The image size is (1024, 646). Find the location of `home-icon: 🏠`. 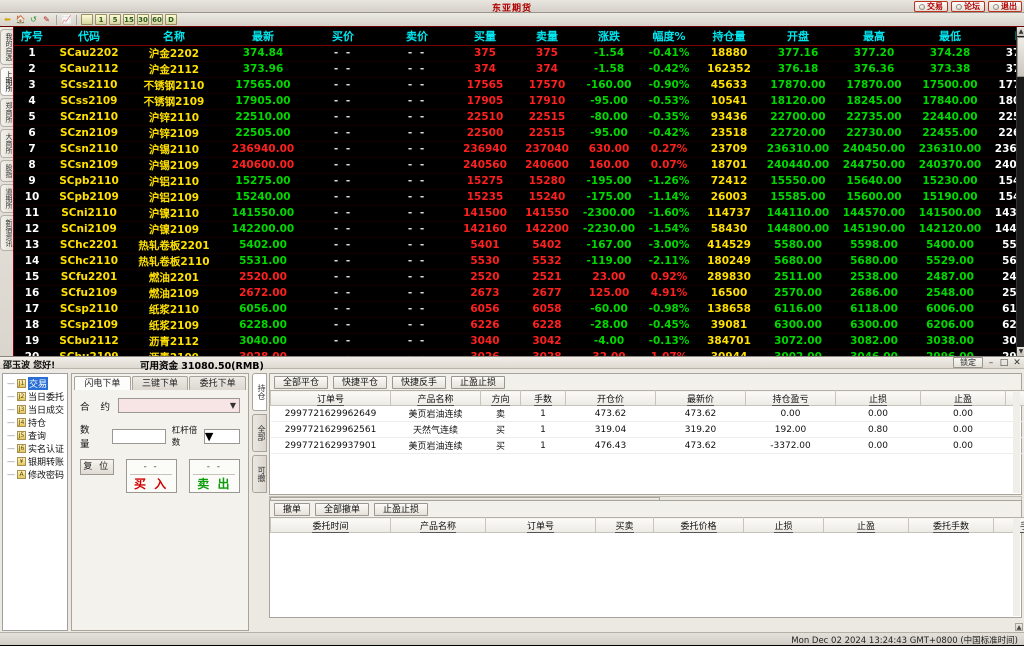

home-icon: 🏠 is located at coordinates (20, 19).